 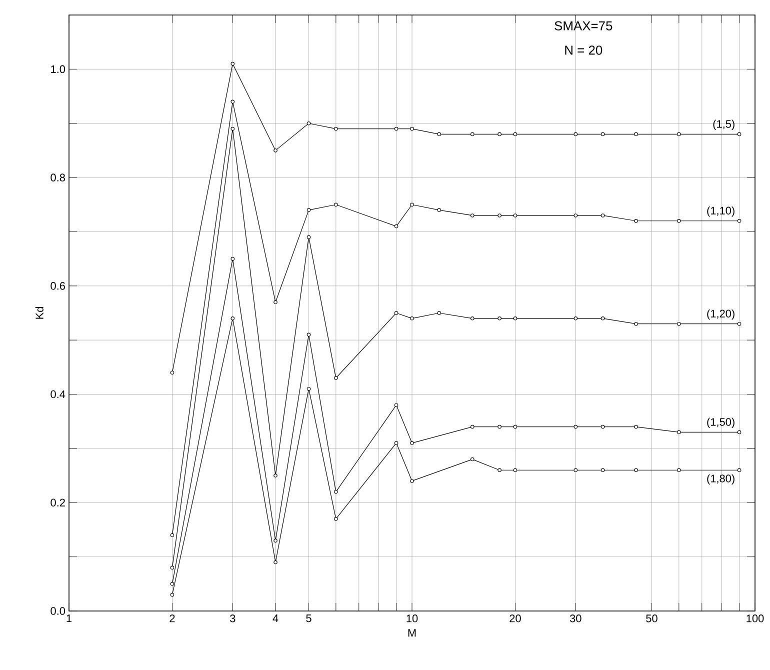 I want to click on y-tick-label: 0.8, so click(x=57, y=178).